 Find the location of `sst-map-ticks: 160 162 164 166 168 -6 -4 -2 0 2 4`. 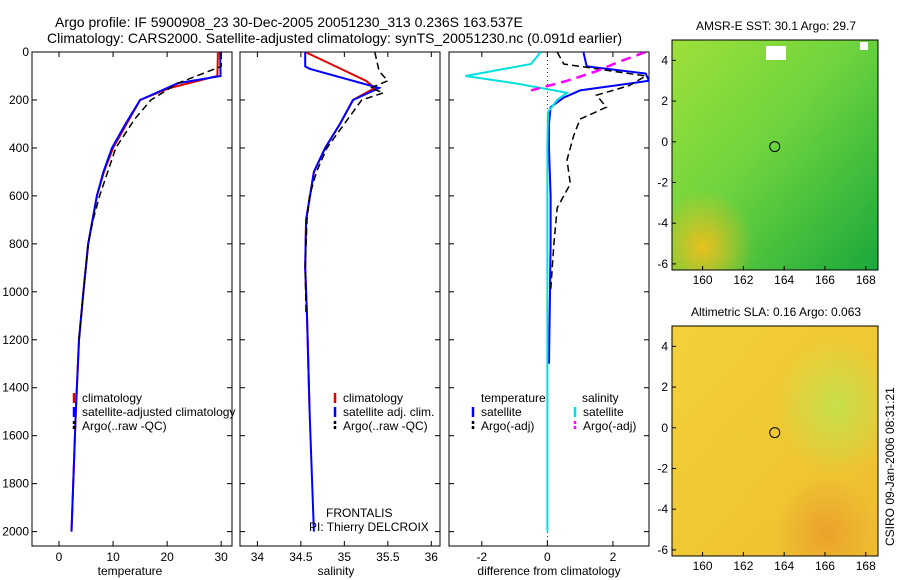

sst-map-ticks: 160 162 164 166 168 -6 -4 -2 0 2 4 is located at coordinates (766, 170).